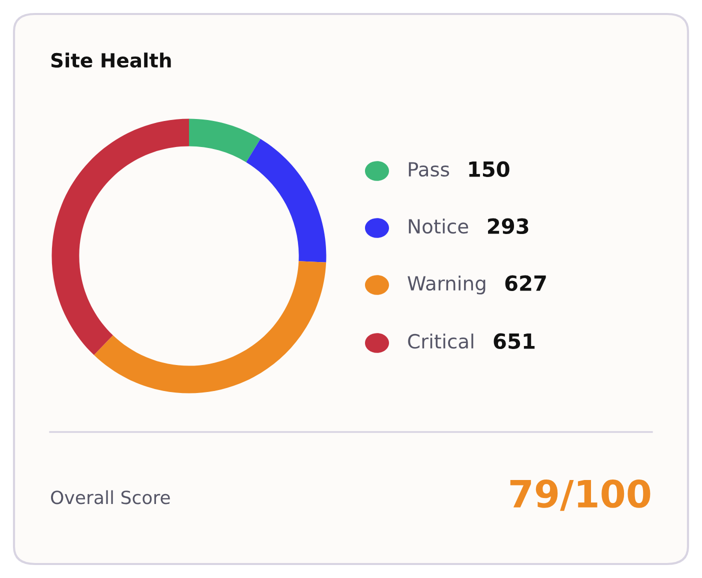 The width and height of the screenshot is (702, 578). I want to click on data-label: 651, so click(514, 341).